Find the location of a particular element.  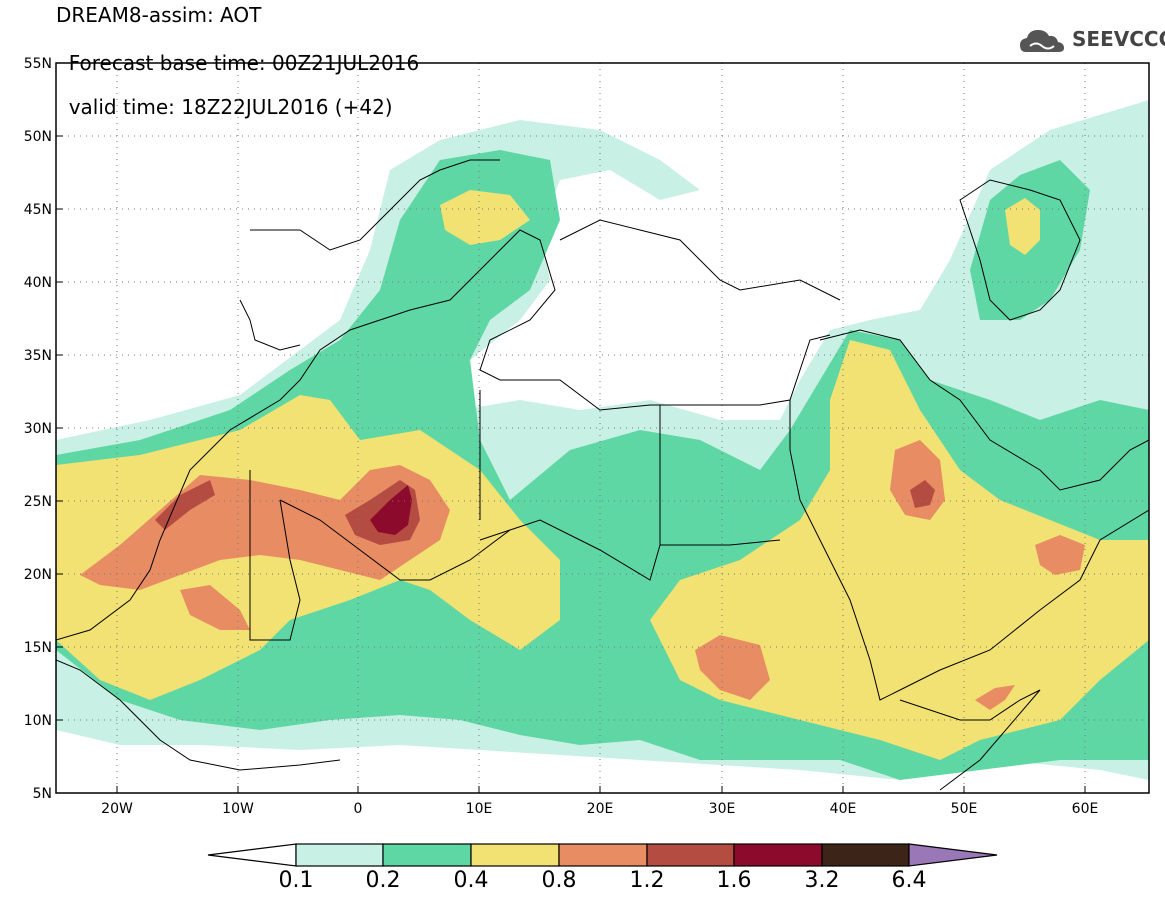

lon-tick-label: 10W is located at coordinates (238, 809).